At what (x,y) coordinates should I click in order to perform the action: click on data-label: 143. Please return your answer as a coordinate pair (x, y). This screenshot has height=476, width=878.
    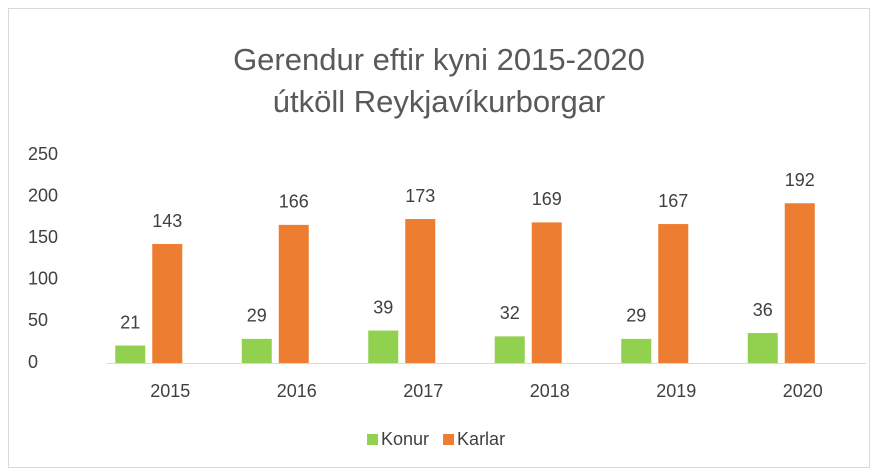
    Looking at the image, I should click on (167, 221).